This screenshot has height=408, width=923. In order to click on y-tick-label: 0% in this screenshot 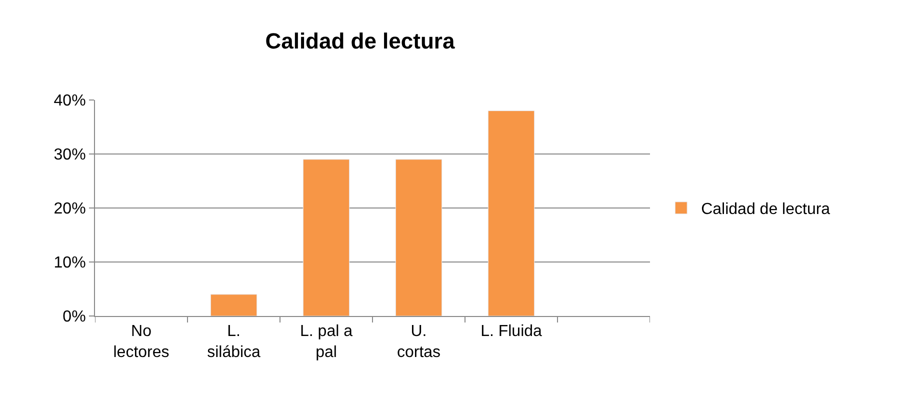, I will do `click(74, 317)`.